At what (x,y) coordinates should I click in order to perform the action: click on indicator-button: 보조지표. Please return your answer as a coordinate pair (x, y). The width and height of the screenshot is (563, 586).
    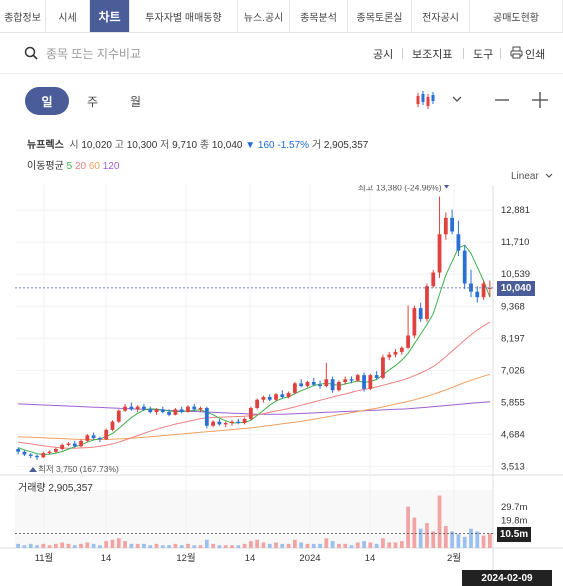
    Looking at the image, I should click on (432, 55).